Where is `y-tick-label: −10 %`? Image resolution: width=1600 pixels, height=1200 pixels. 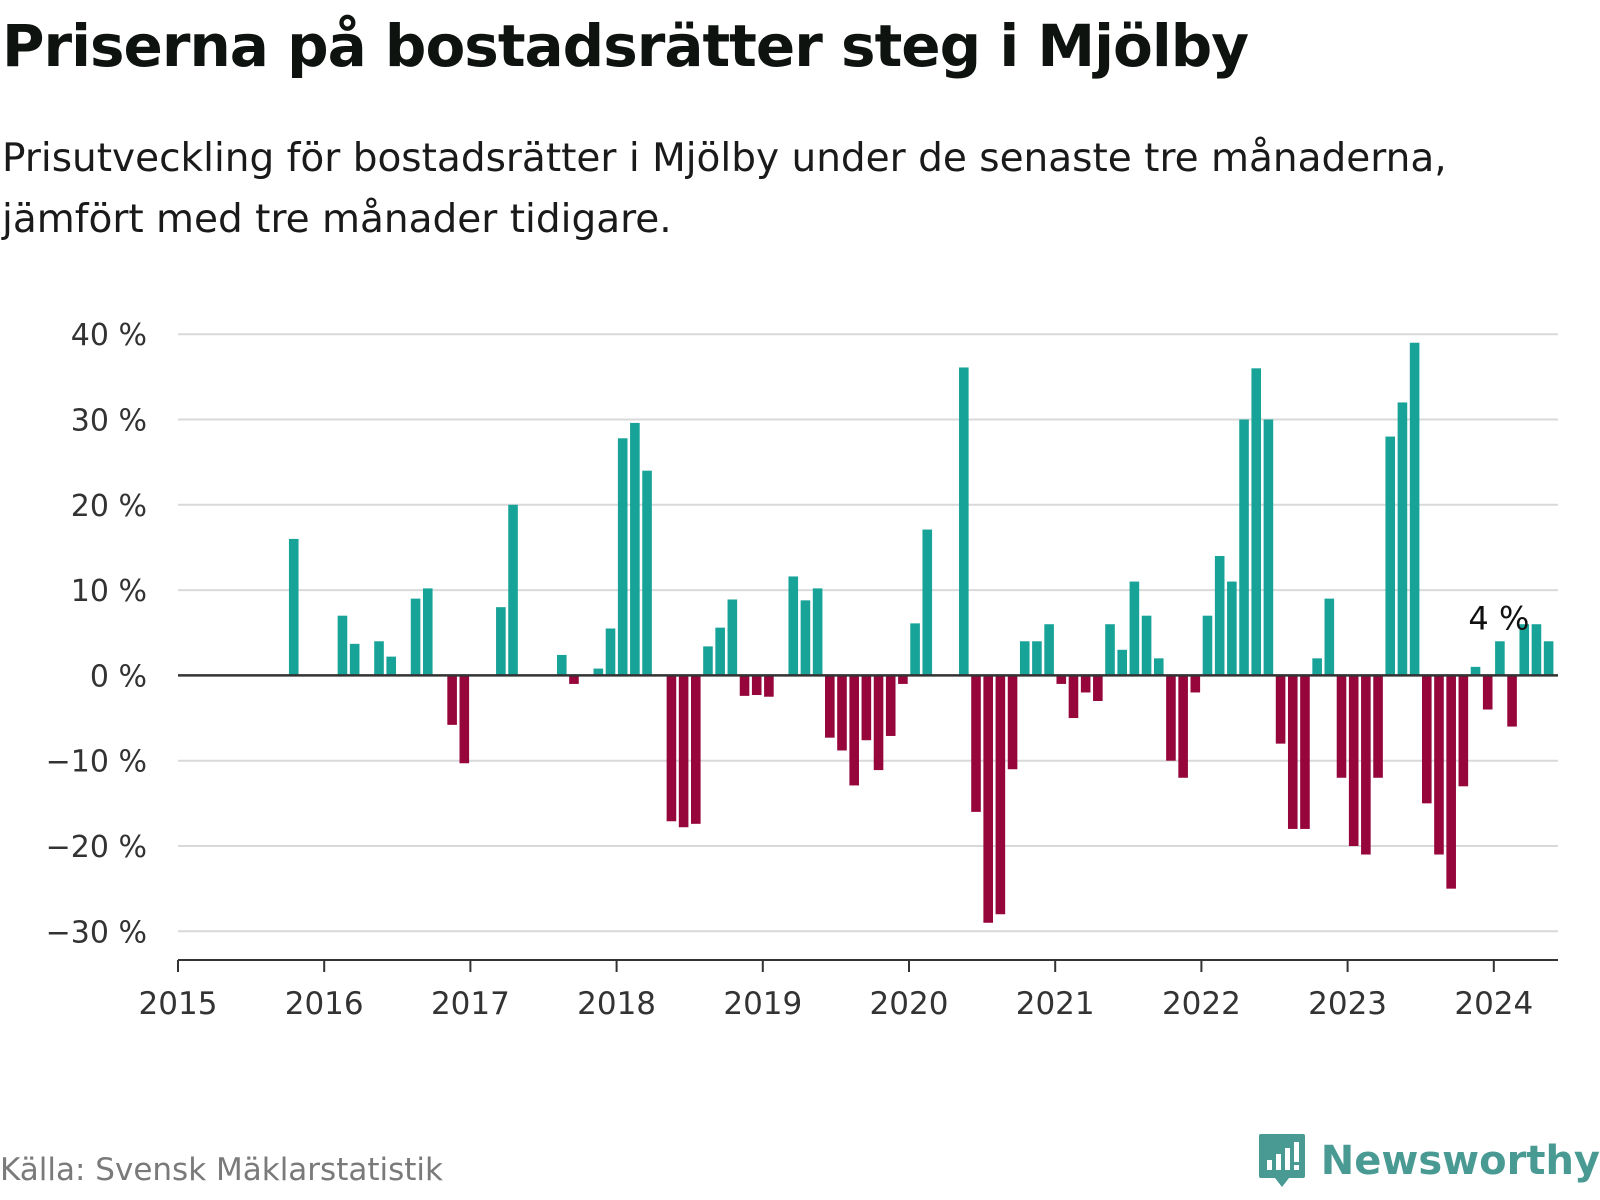 y-tick-label: −10 % is located at coordinates (96, 762).